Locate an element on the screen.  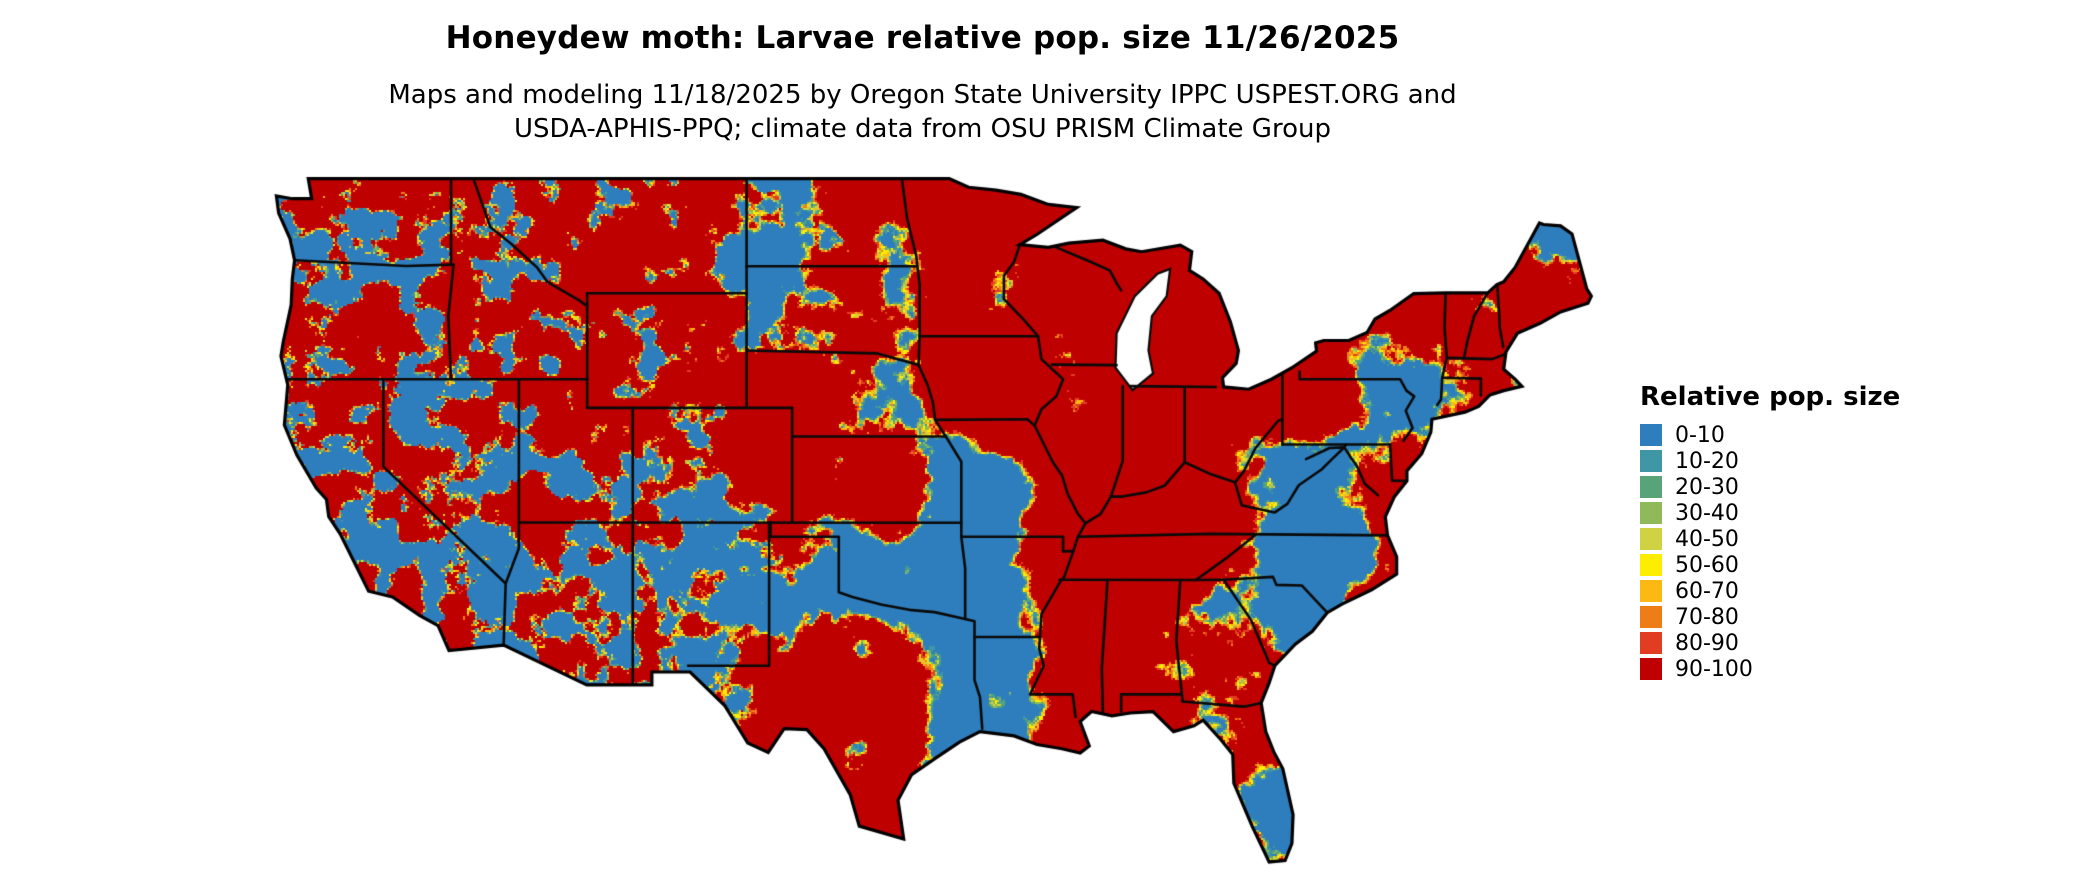
legend-label: 80-90 is located at coordinates (1707, 643).